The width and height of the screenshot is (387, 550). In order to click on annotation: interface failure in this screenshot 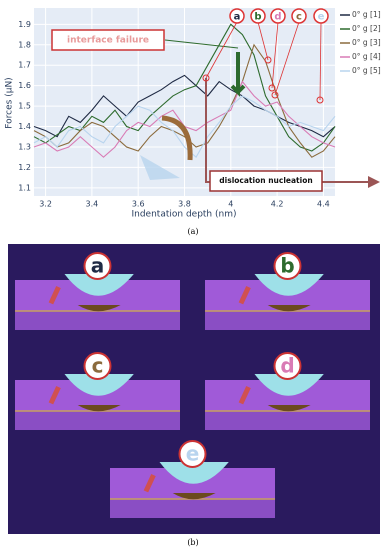, I will do `click(108, 41)`.